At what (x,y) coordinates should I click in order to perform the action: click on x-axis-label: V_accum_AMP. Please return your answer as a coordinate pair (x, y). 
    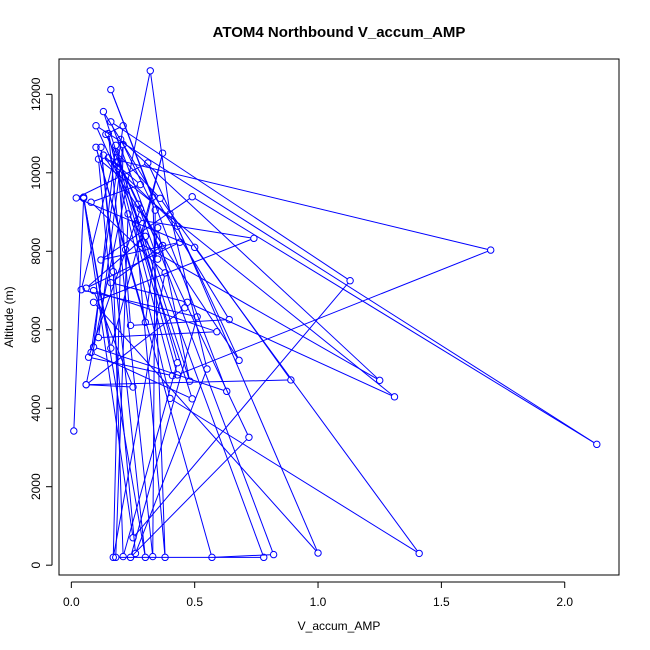
    Looking at the image, I should click on (339, 626).